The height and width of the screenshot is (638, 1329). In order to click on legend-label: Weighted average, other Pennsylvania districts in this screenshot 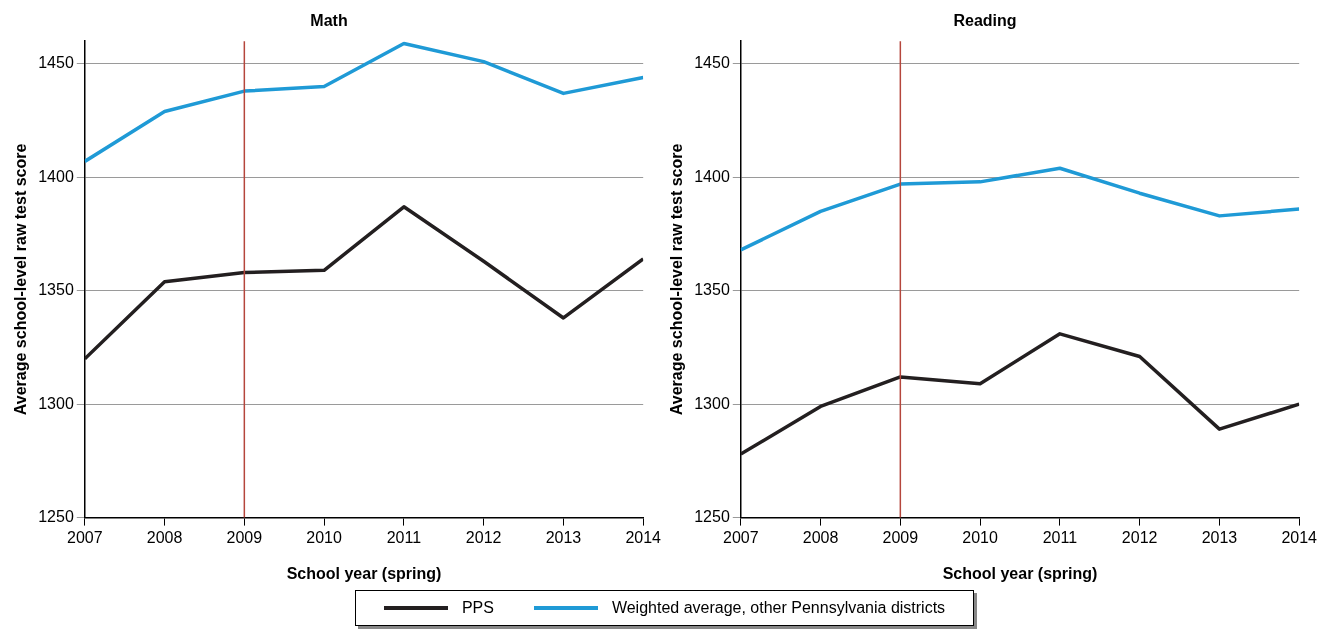, I will do `click(778, 608)`.